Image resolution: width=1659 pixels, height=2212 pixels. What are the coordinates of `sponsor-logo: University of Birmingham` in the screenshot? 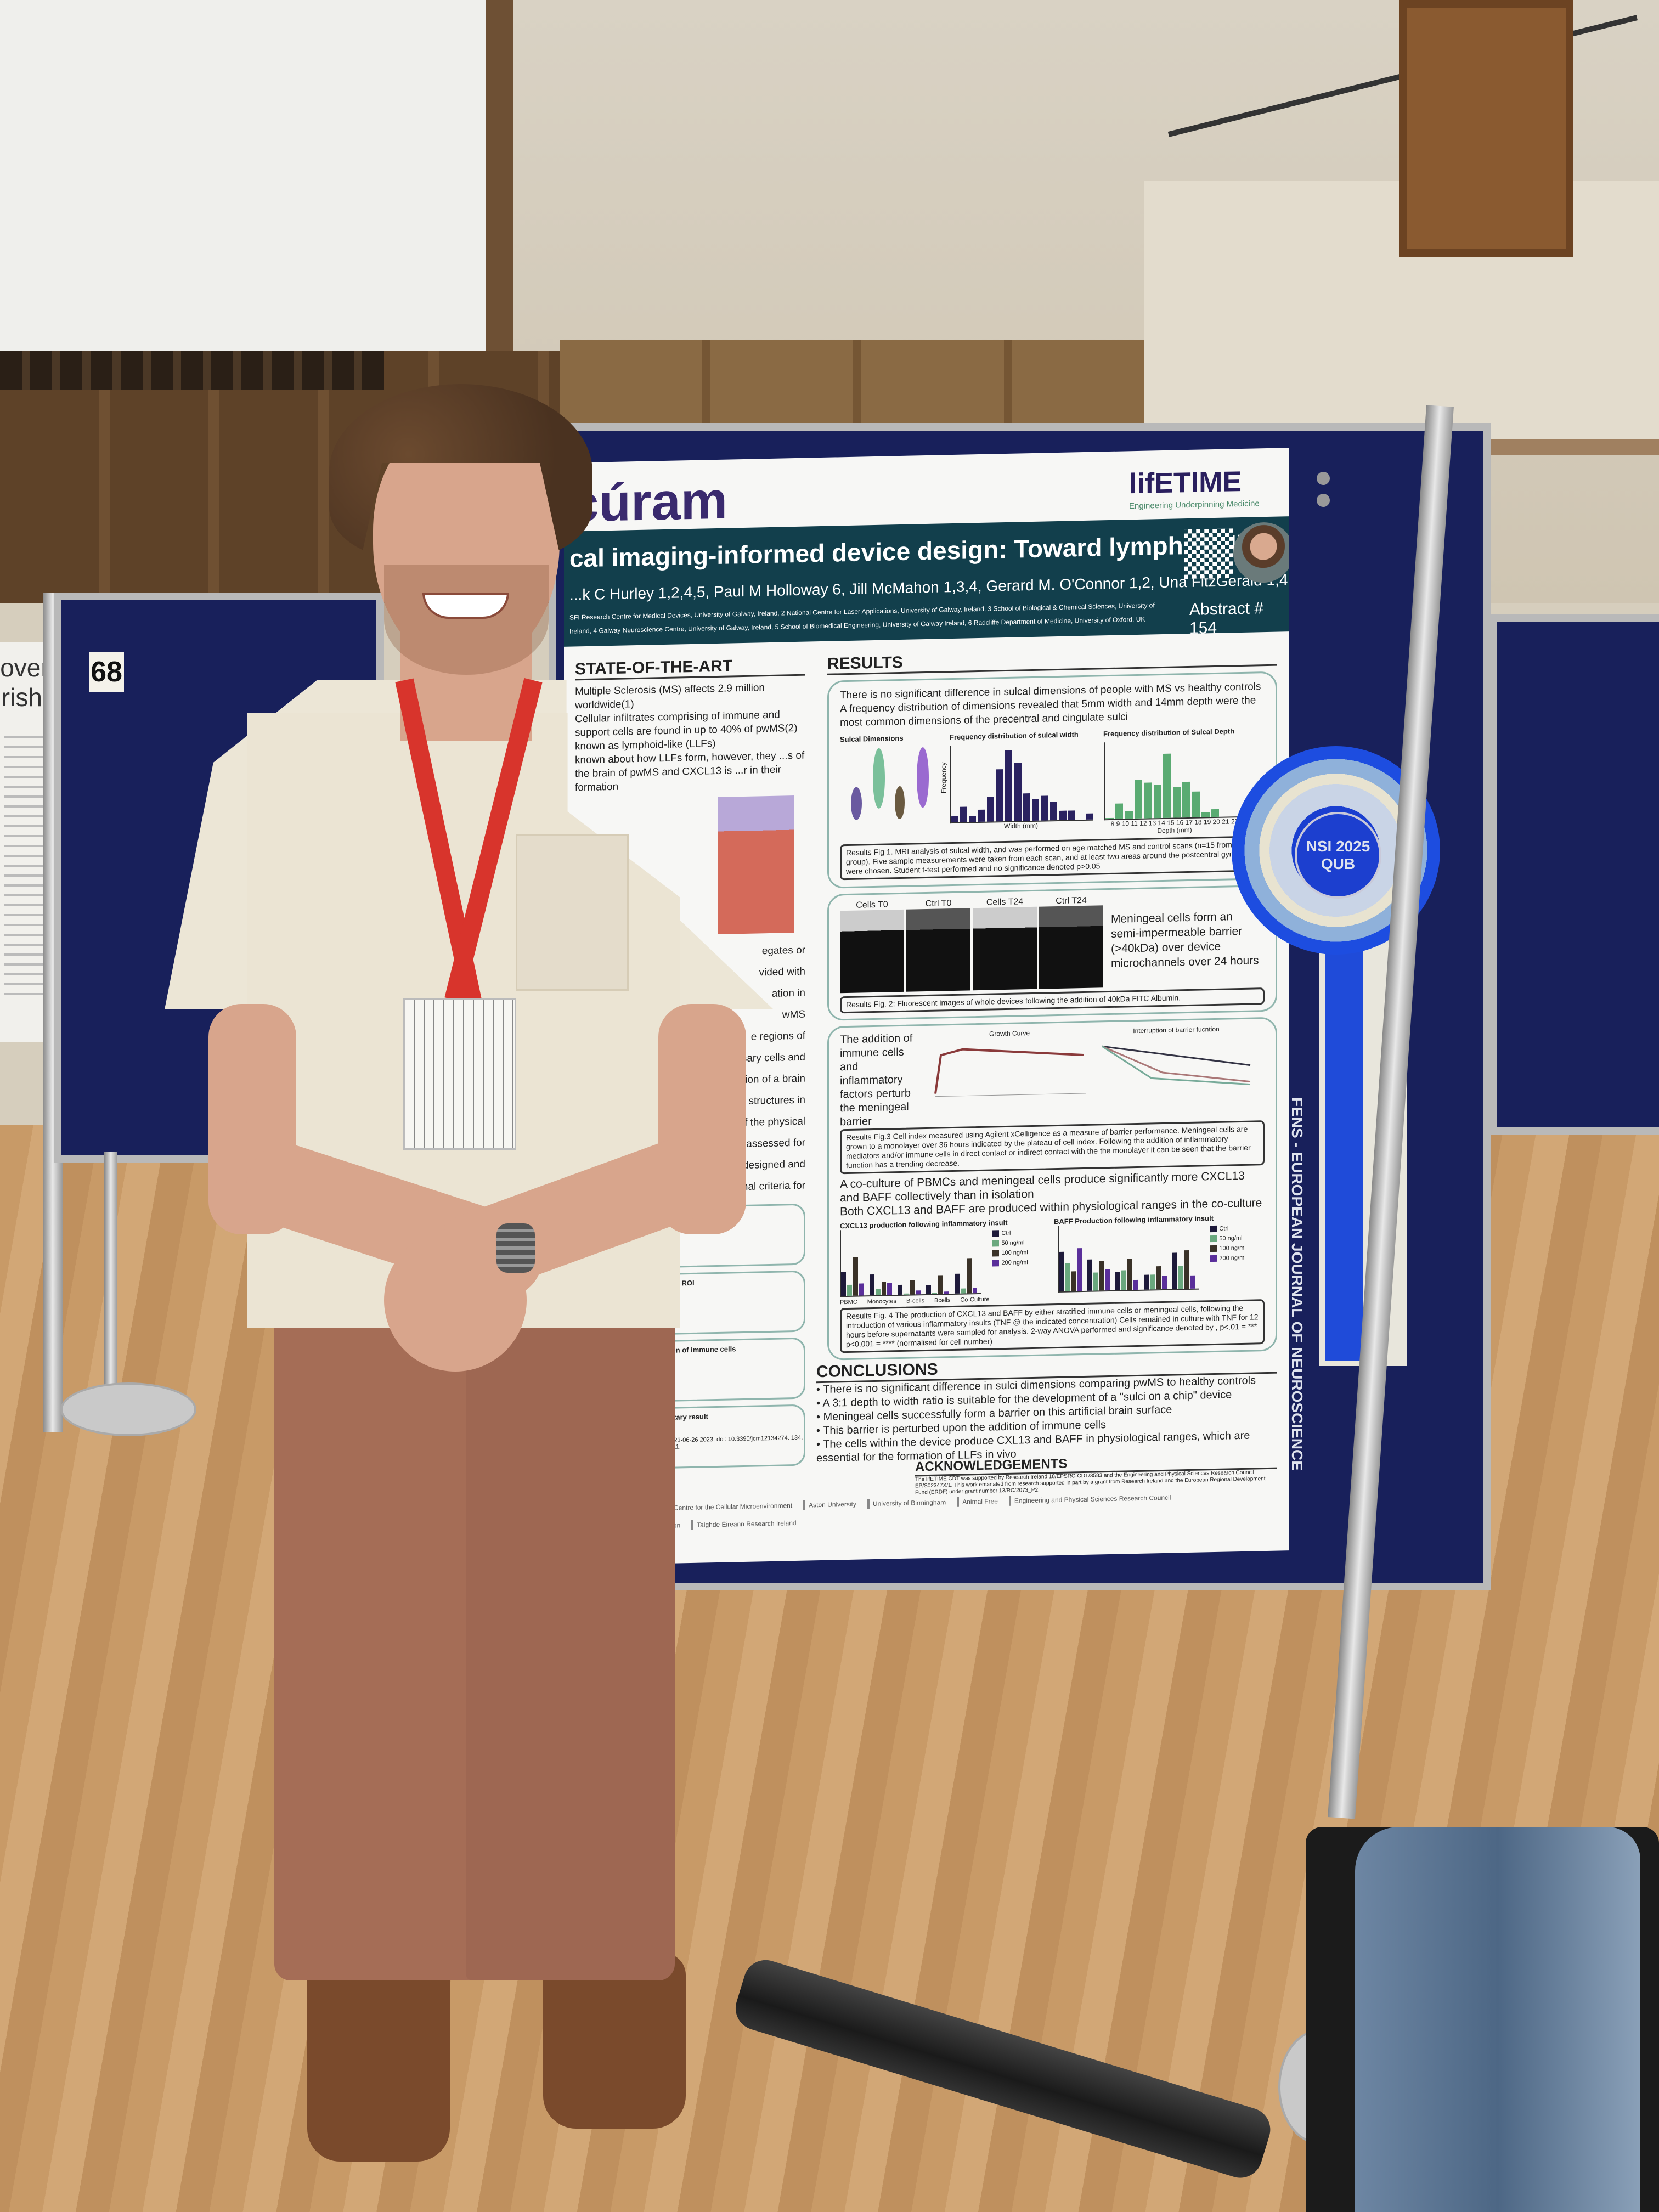 It's located at (909, 1503).